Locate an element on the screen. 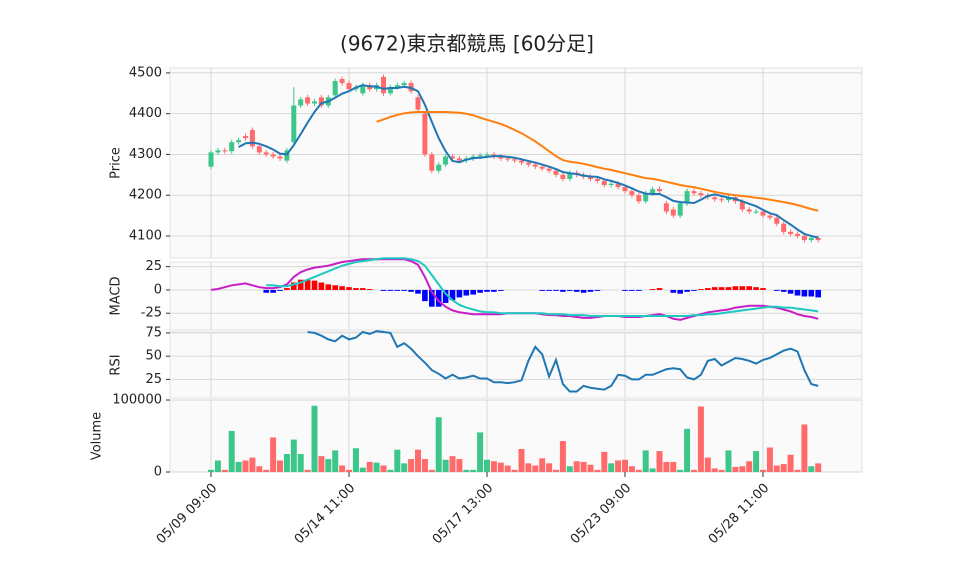 The width and height of the screenshot is (958, 575). x-tick-label: 05/28 11:00 is located at coordinates (739, 514).